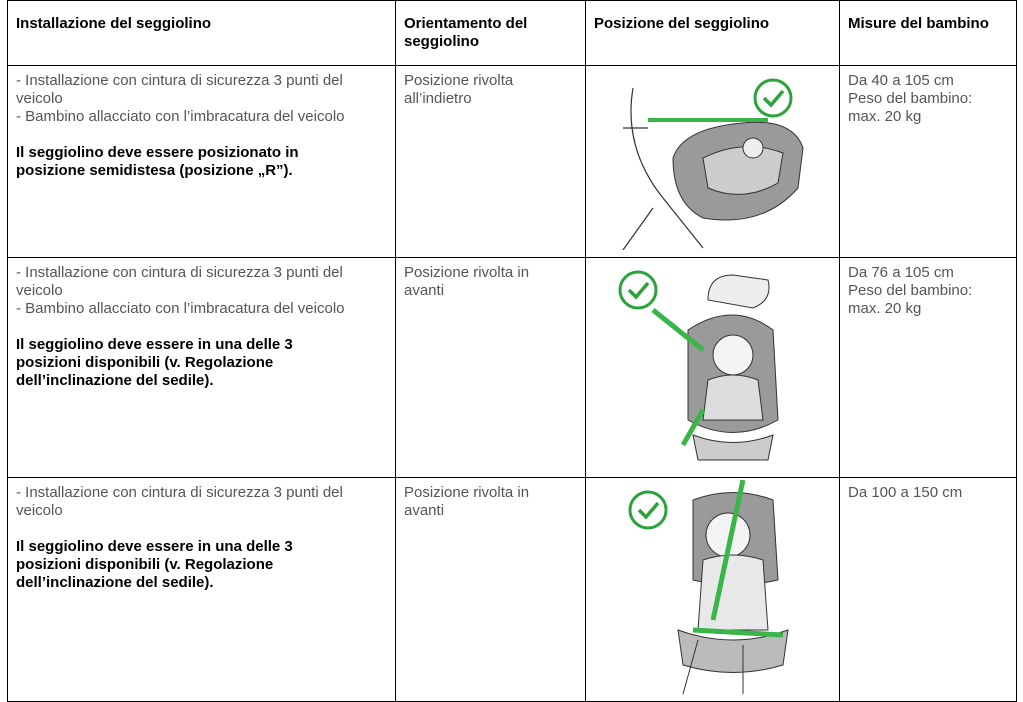 This screenshot has width=1023, height=702. I want to click on header-cell: Installazione del seggiolino, so click(201, 33).